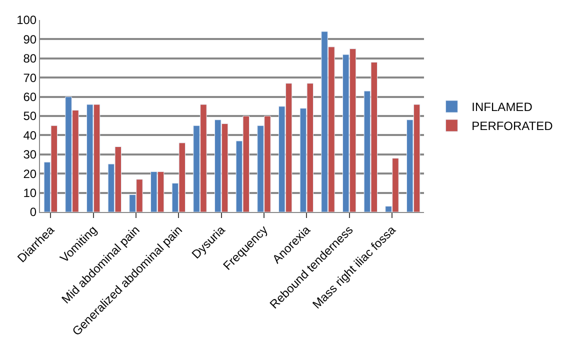  I want to click on y-tick-label: 10, so click(30, 193).